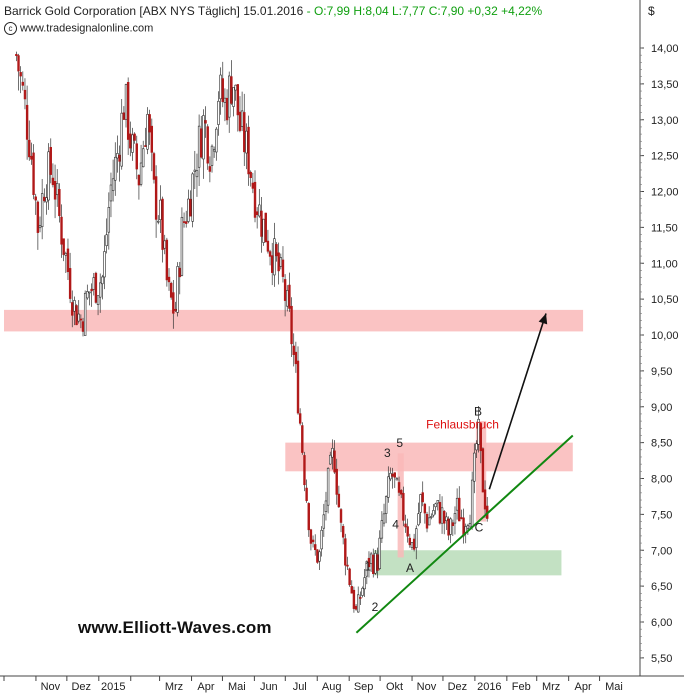  What do you see at coordinates (375, 607) in the screenshot?
I see `wave-label-1: 2` at bounding box center [375, 607].